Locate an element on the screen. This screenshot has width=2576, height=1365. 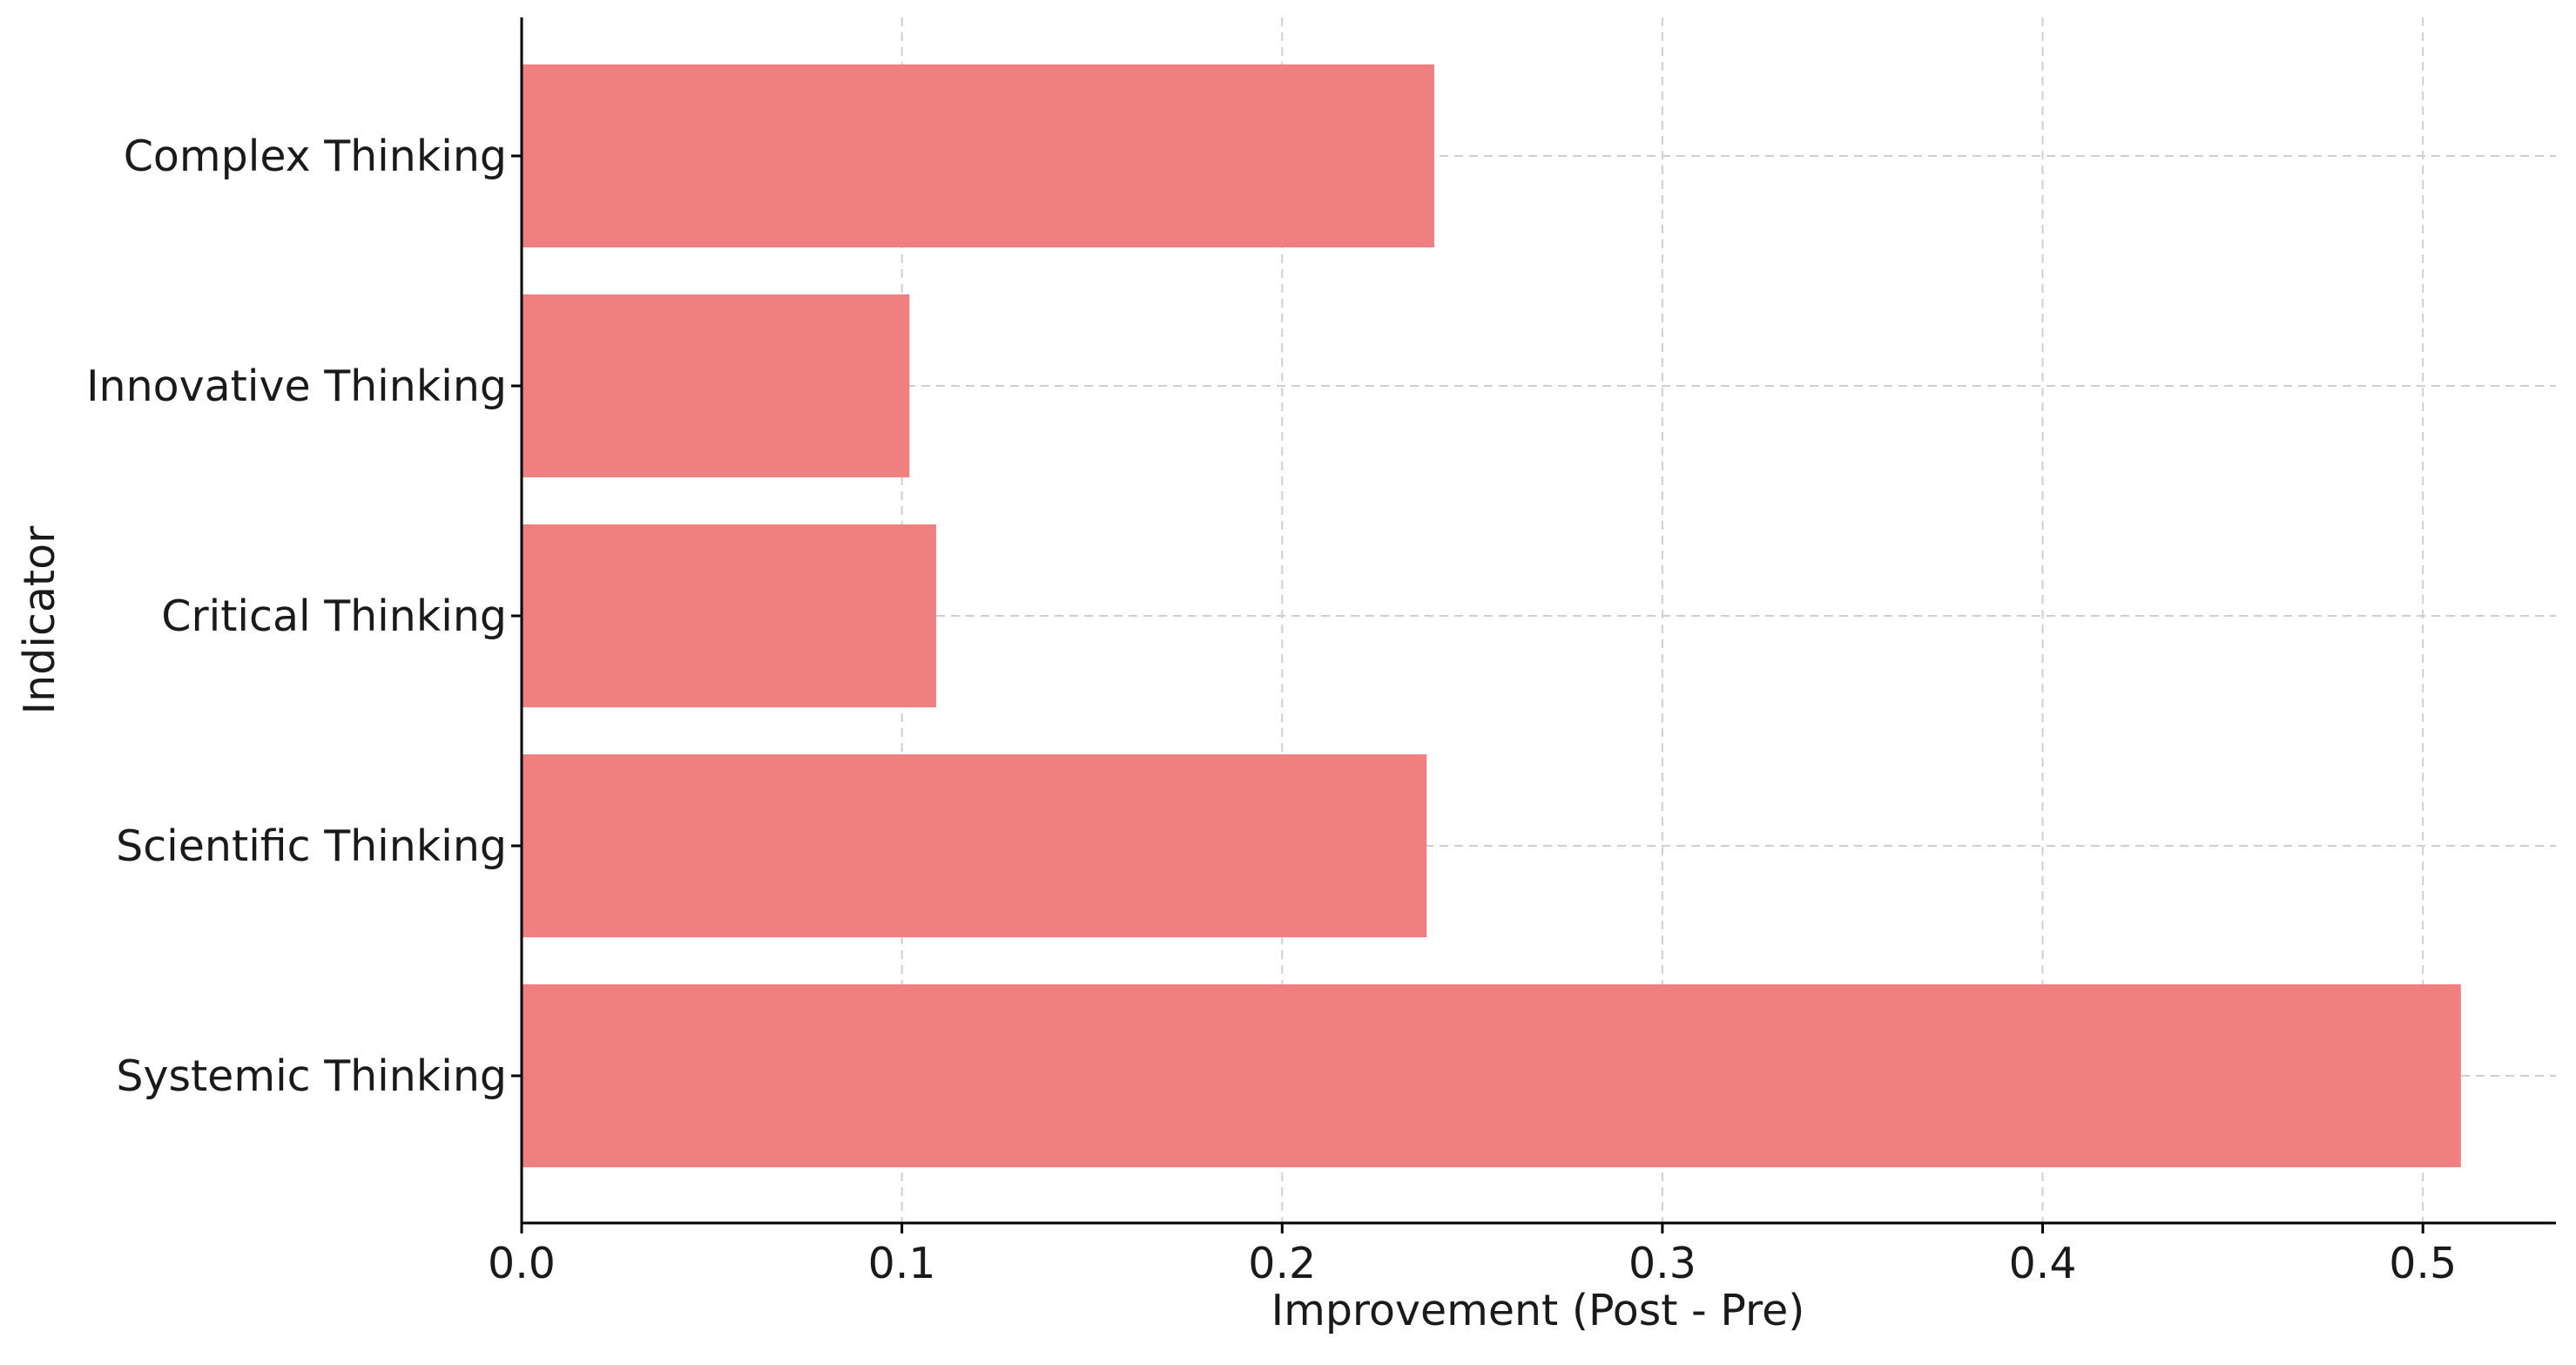
y-tick-label: Critical Thinking is located at coordinates (334, 616).